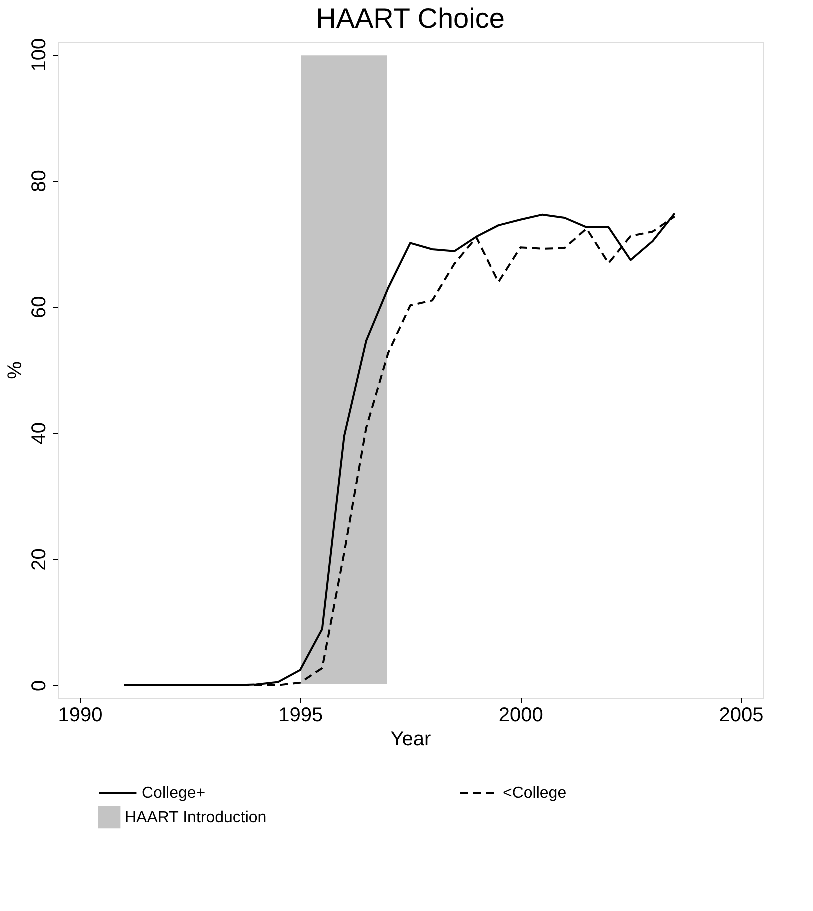 The image size is (813, 911). Describe the element at coordinates (741, 715) in the screenshot. I see `x-tick-label: 2005` at that location.